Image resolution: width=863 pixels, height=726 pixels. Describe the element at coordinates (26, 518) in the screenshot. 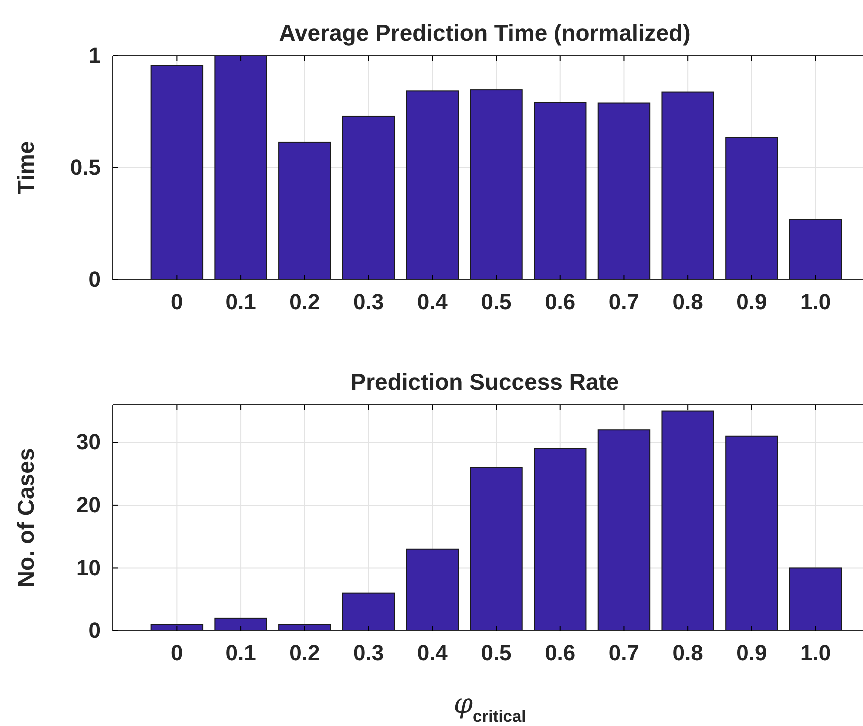

I see `y-axis-title: No. of Cases` at that location.